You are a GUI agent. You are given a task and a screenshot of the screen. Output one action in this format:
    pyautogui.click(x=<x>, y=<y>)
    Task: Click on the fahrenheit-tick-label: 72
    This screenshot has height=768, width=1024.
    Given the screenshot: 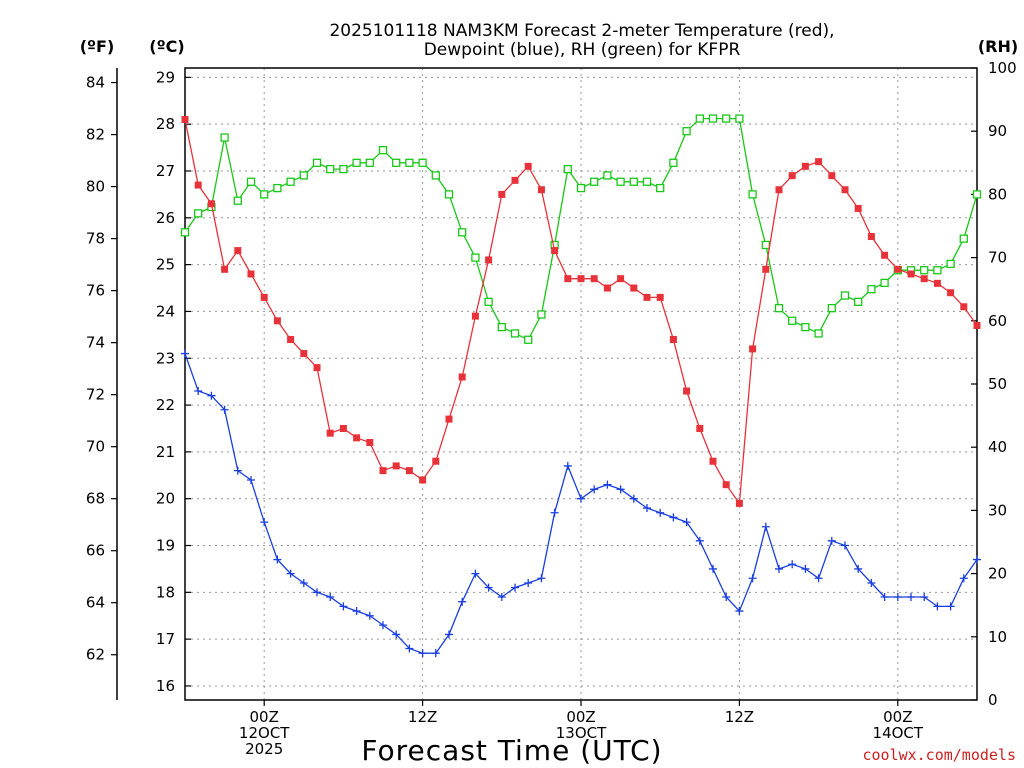 What is the action you would take?
    pyautogui.click(x=95, y=395)
    